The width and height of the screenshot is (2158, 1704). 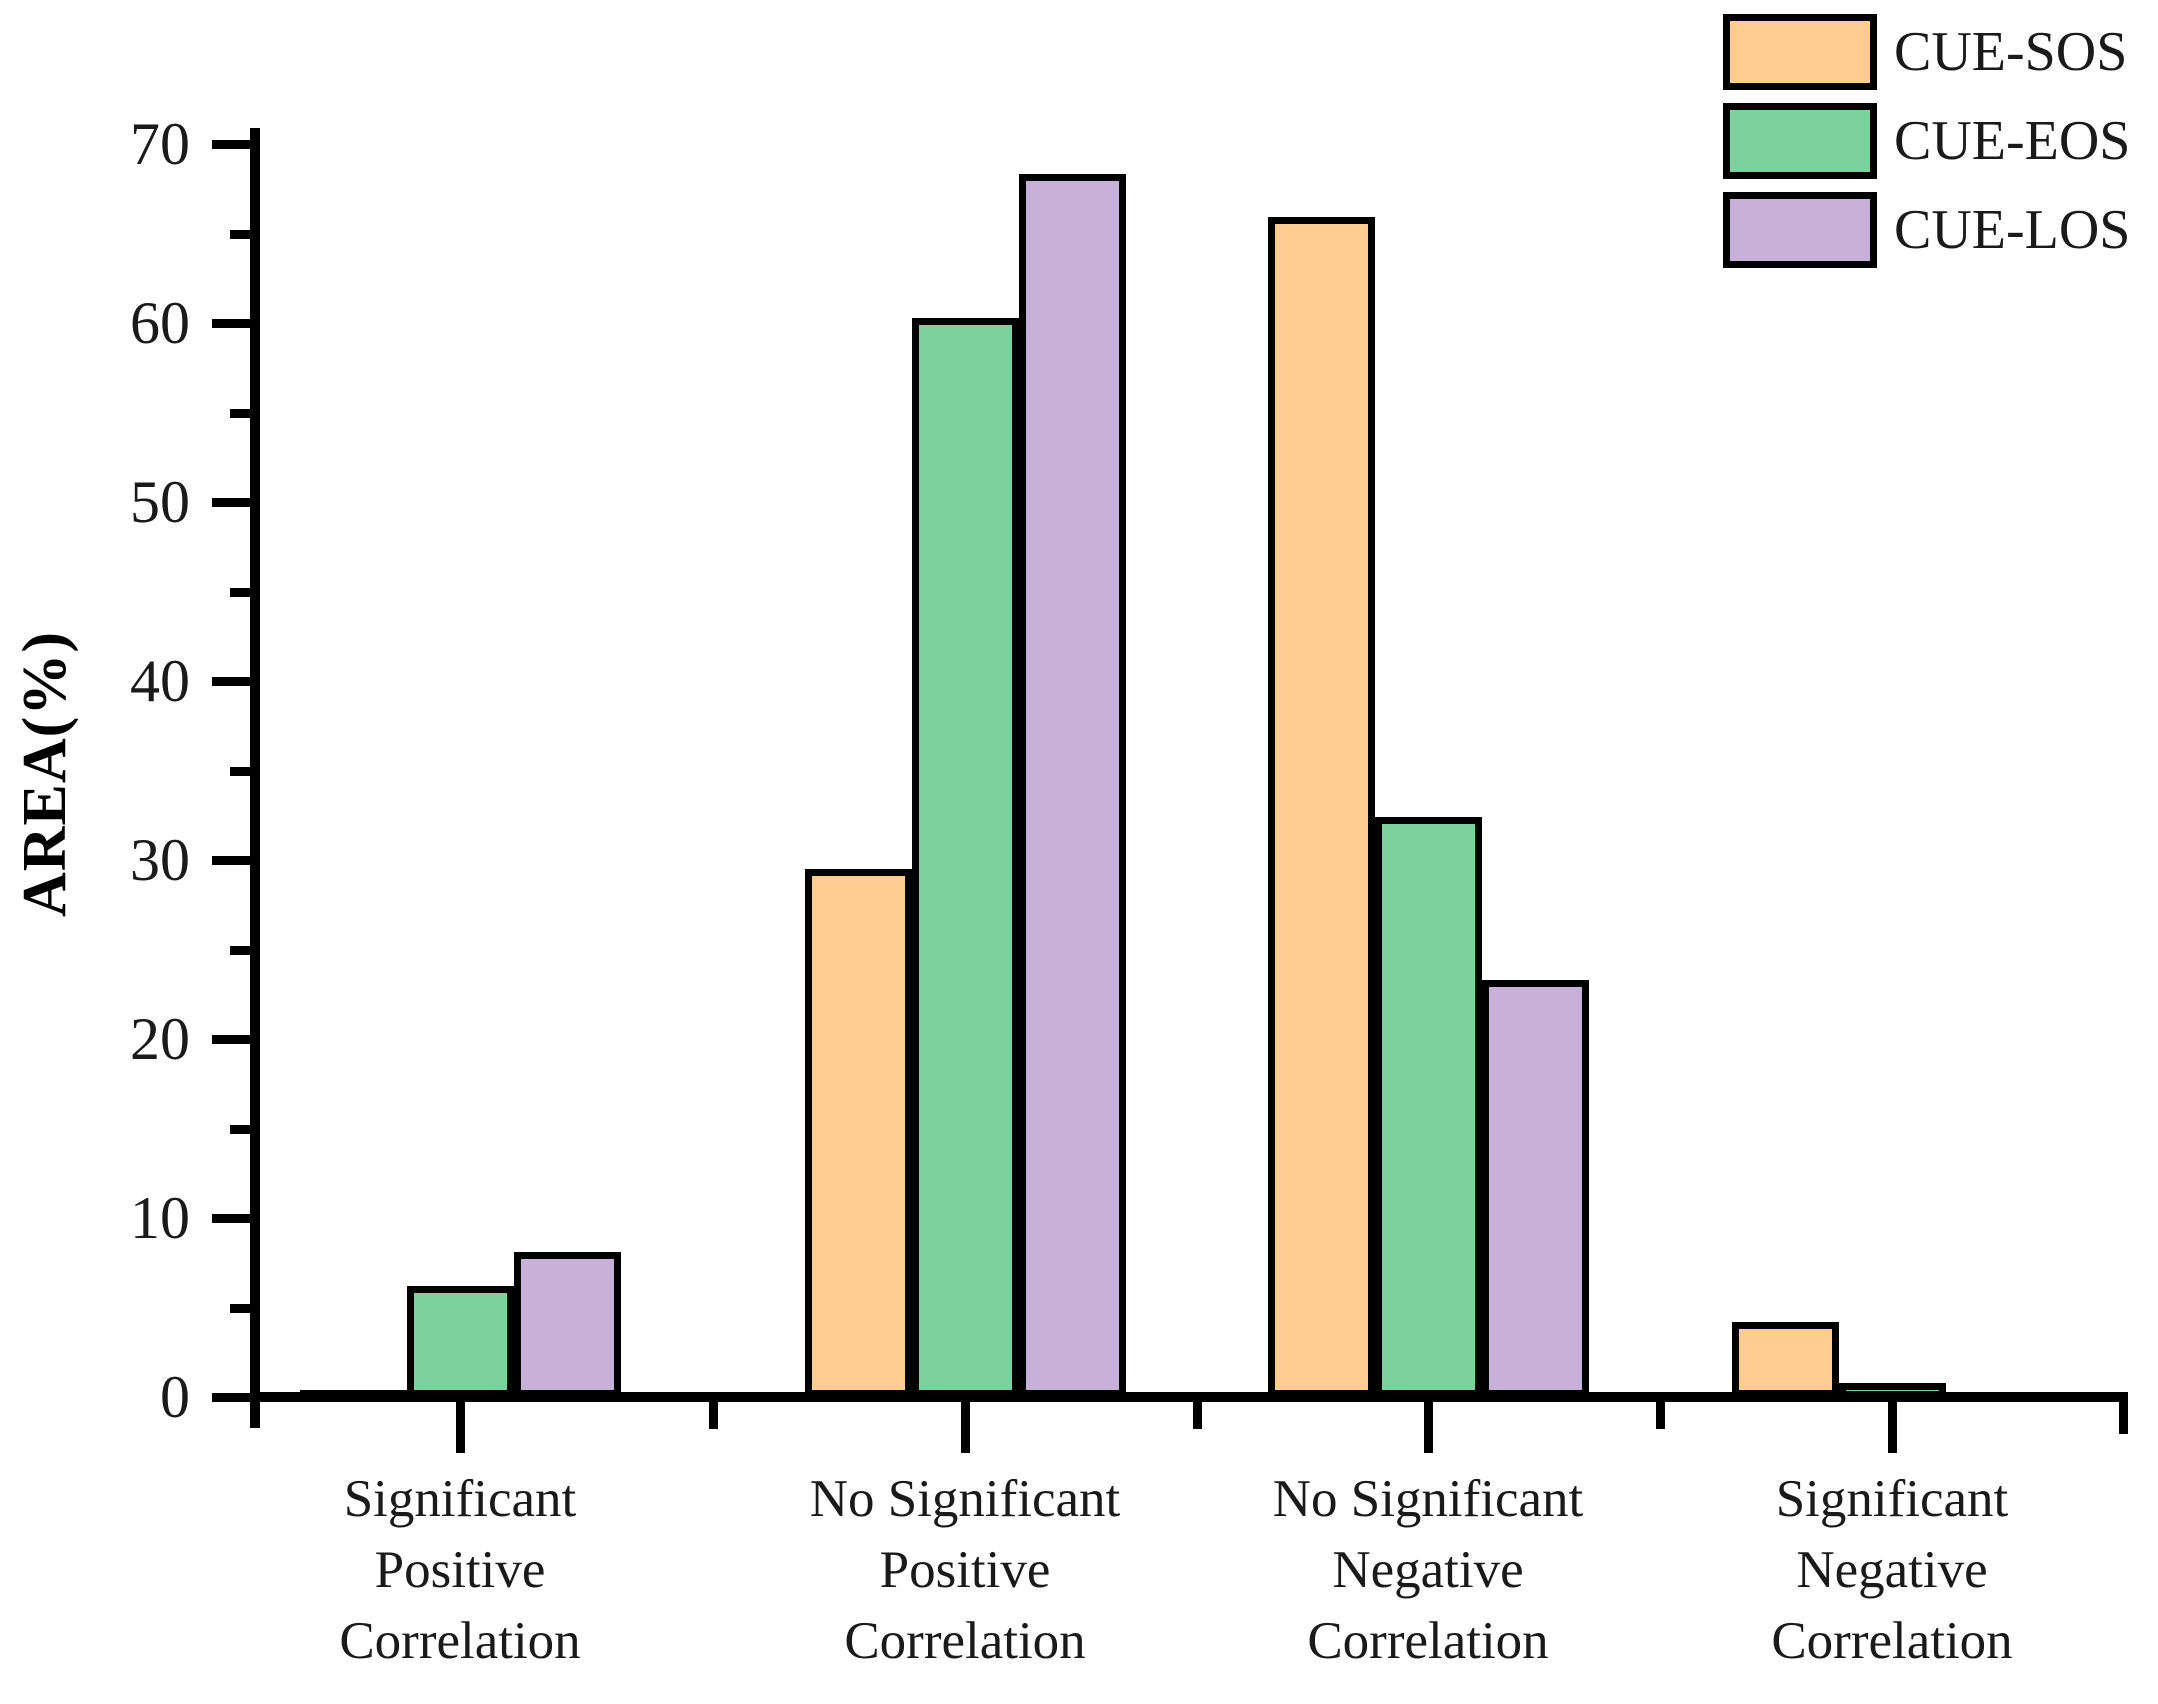 I want to click on x-axis-line, so click(x=1189, y=1397).